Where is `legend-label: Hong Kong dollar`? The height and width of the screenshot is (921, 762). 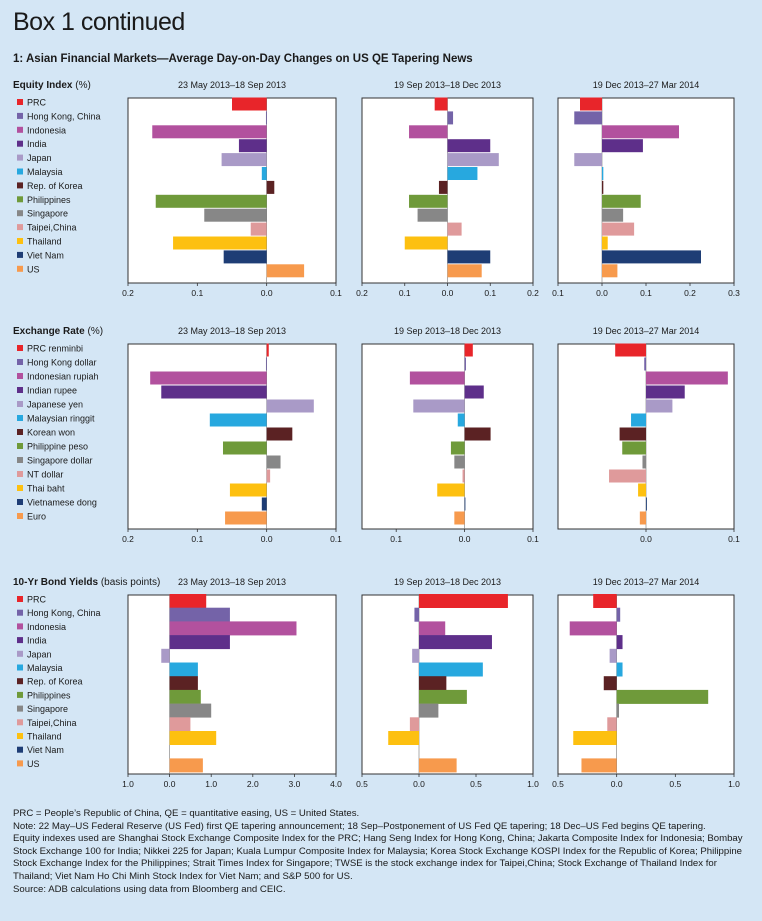 legend-label: Hong Kong dollar is located at coordinates (62, 363).